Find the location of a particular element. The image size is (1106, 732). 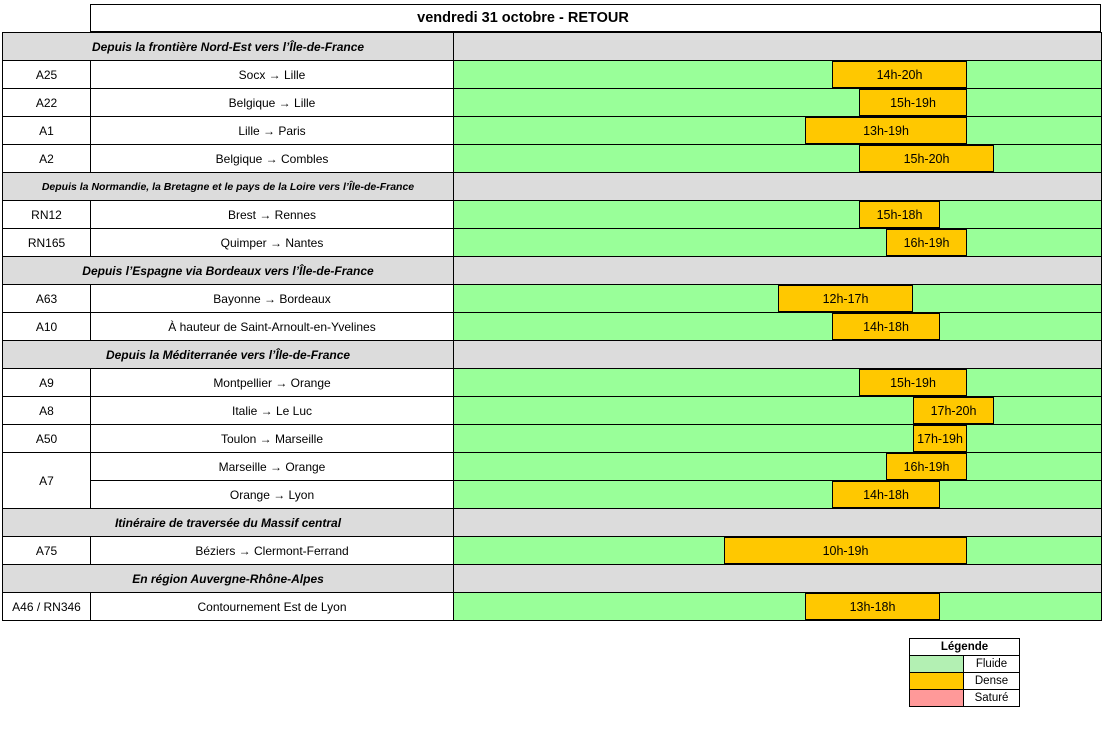

legend: Légende Fluide Dense Saturé is located at coordinates (964, 672).